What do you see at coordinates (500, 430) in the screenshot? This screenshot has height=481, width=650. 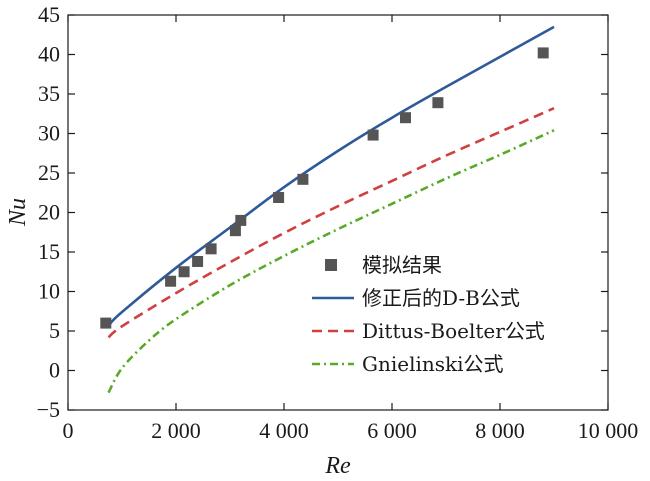 I see `x-tick-label: 8 000` at bounding box center [500, 430].